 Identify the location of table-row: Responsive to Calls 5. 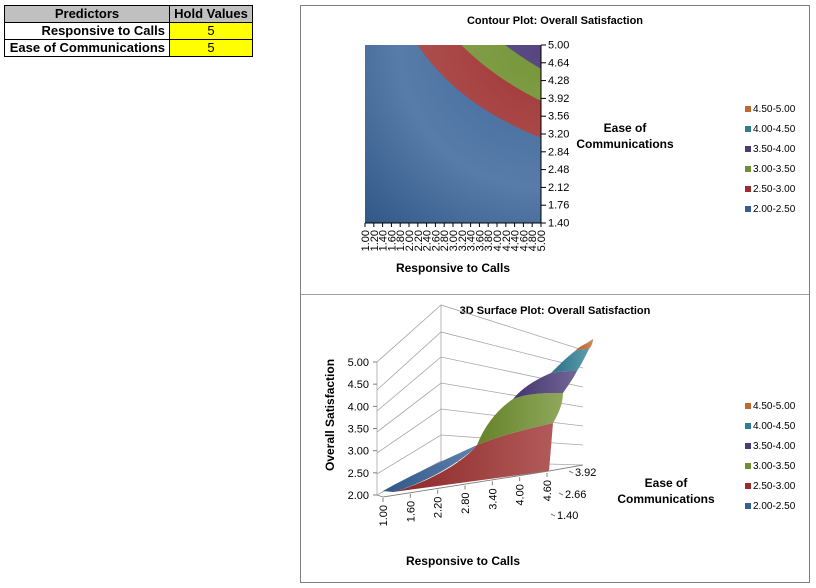
(128, 31).